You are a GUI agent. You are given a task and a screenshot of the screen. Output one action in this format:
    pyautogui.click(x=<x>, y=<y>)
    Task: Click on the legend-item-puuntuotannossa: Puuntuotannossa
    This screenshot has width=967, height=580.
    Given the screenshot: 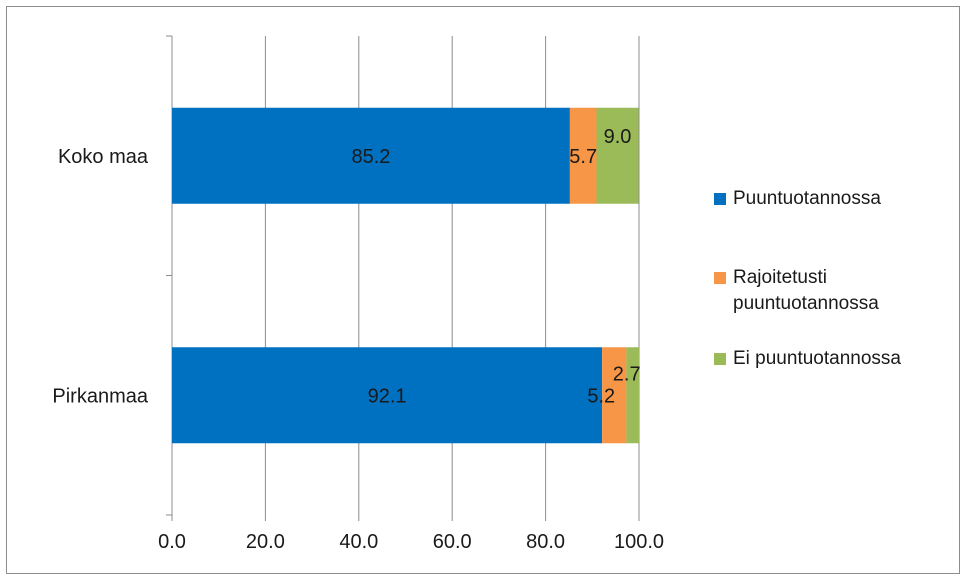 What is the action you would take?
    pyautogui.click(x=831, y=199)
    